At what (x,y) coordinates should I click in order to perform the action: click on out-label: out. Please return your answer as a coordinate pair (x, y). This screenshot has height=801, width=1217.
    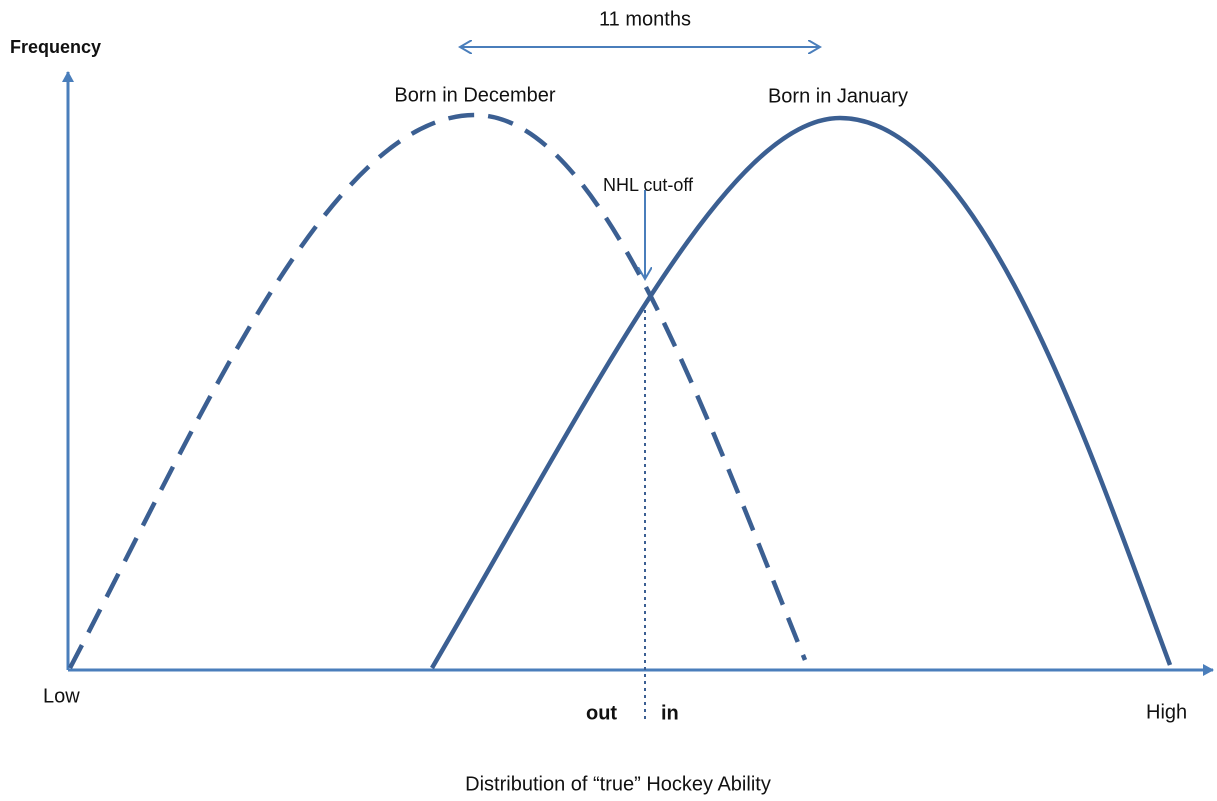
    Looking at the image, I should click on (601, 713).